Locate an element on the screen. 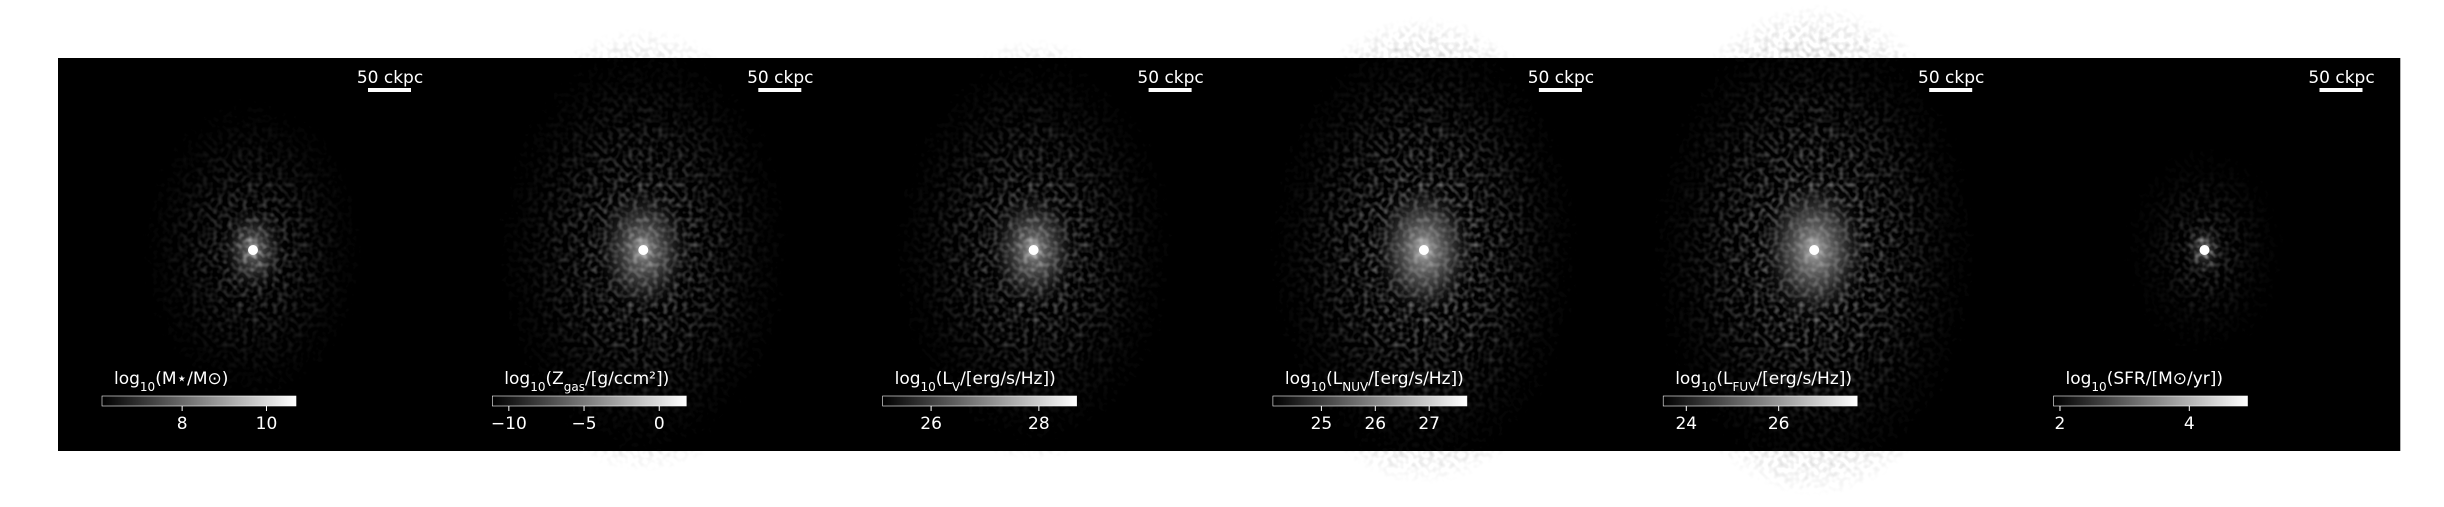 The width and height of the screenshot is (2444, 507). label-part: /[g/ccm²]) is located at coordinates (627, 379).